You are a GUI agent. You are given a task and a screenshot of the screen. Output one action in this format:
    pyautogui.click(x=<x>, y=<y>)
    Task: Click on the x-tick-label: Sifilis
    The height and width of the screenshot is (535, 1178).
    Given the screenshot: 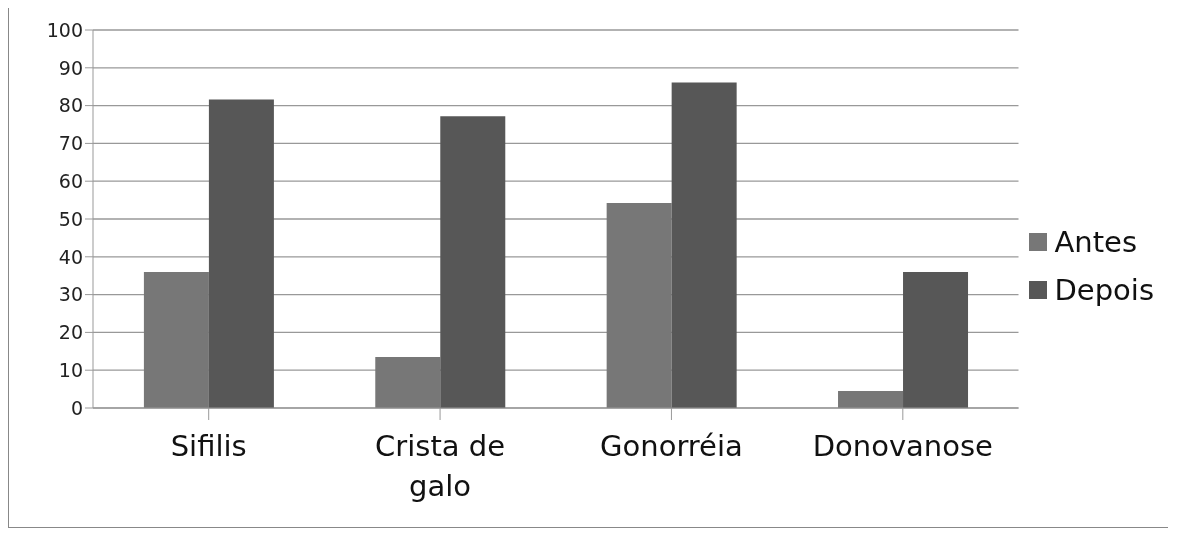 What is the action you would take?
    pyautogui.click(x=208, y=446)
    